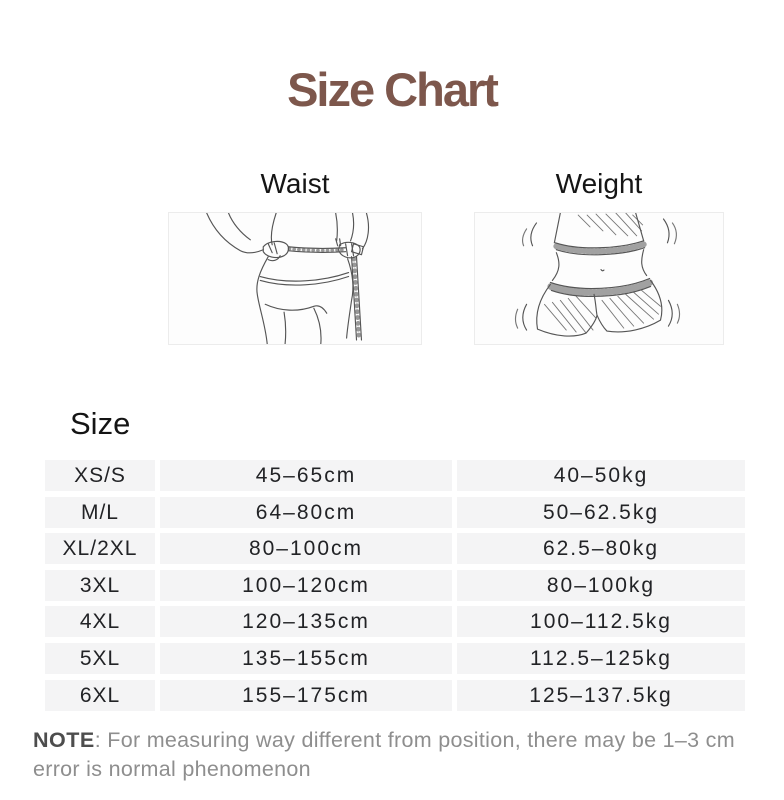  What do you see at coordinates (100, 549) in the screenshot?
I see `size-cell: XL/2XL` at bounding box center [100, 549].